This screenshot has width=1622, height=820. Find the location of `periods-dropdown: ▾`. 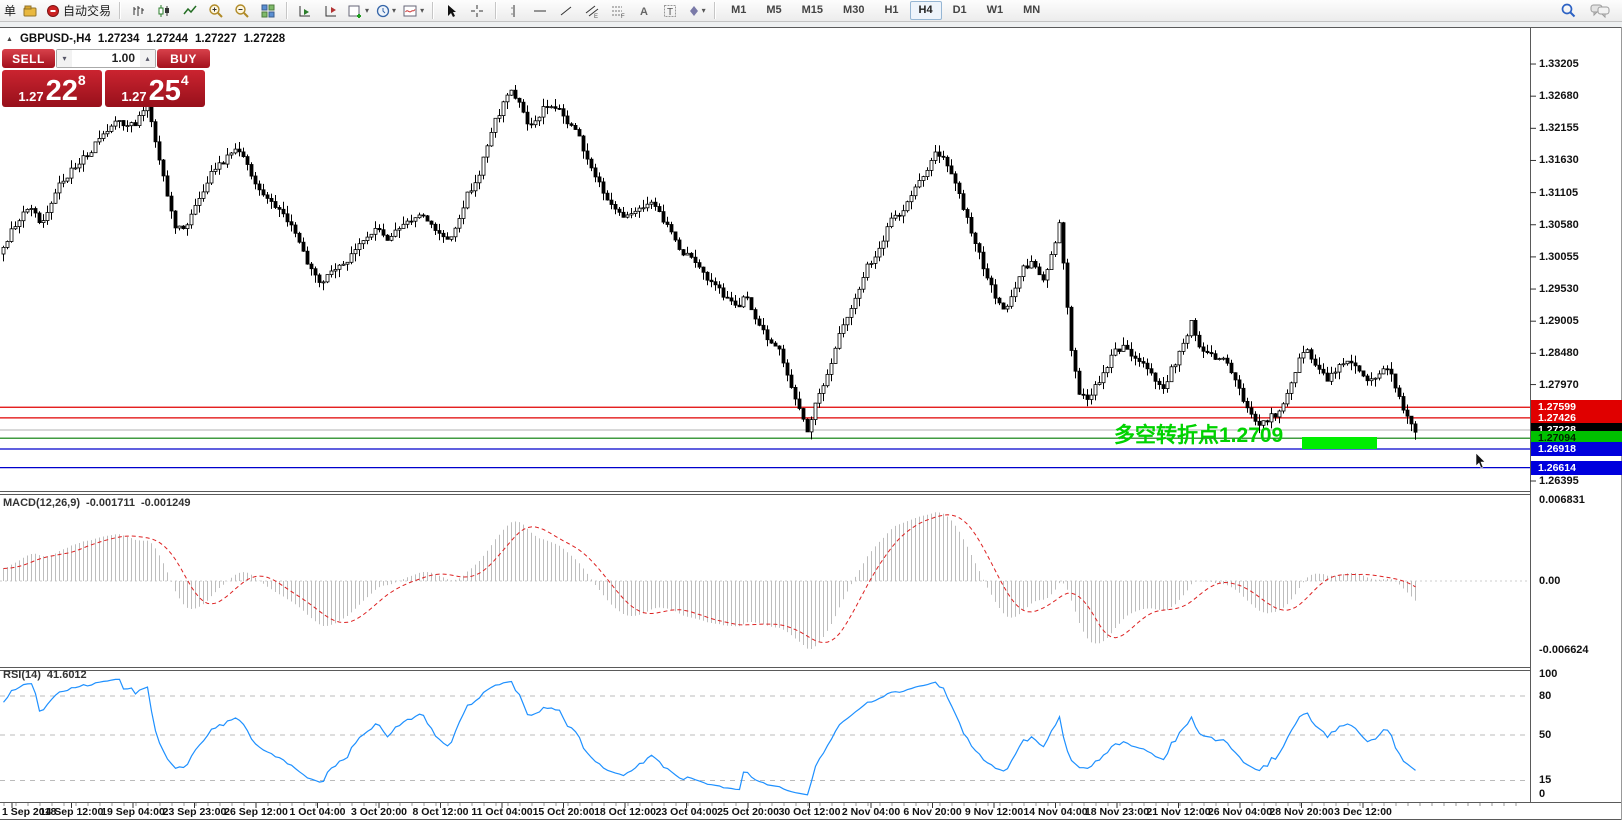

periods-dropdown: ▾ is located at coordinates (385, 11).